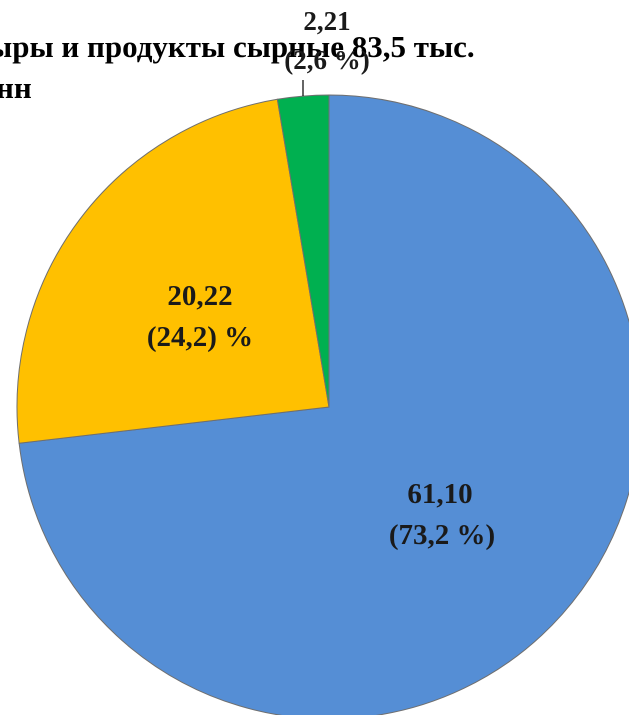 The height and width of the screenshot is (715, 629). What do you see at coordinates (442, 514) in the screenshot?
I see `data-label-blue: 61,10 (73,2 %)` at bounding box center [442, 514].